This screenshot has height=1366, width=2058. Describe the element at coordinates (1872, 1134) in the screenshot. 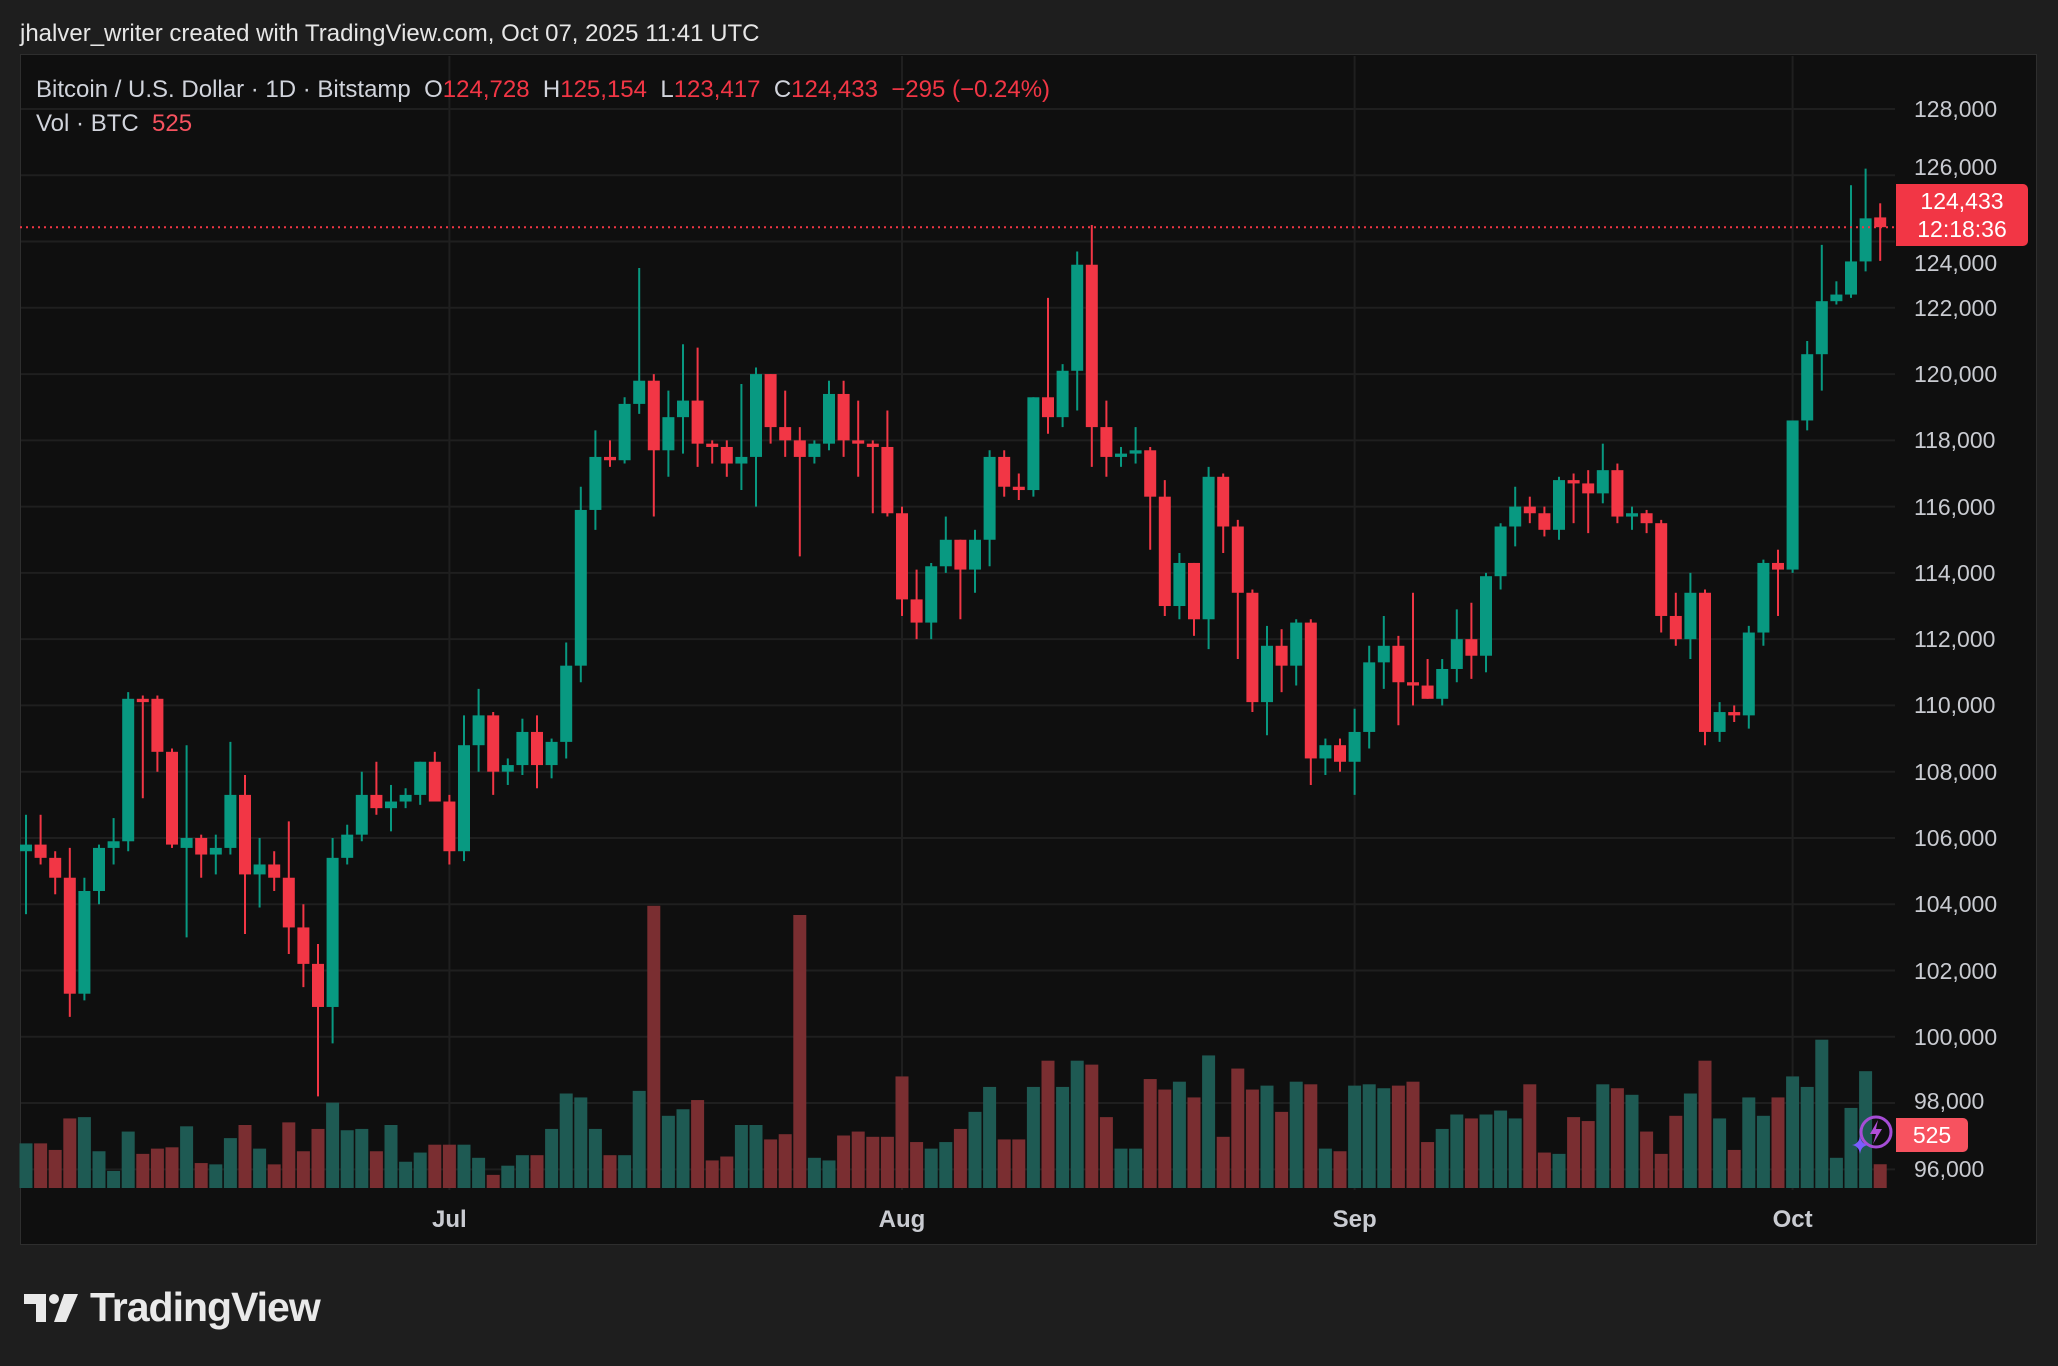

I see `lightning-assistant-icon` at that location.